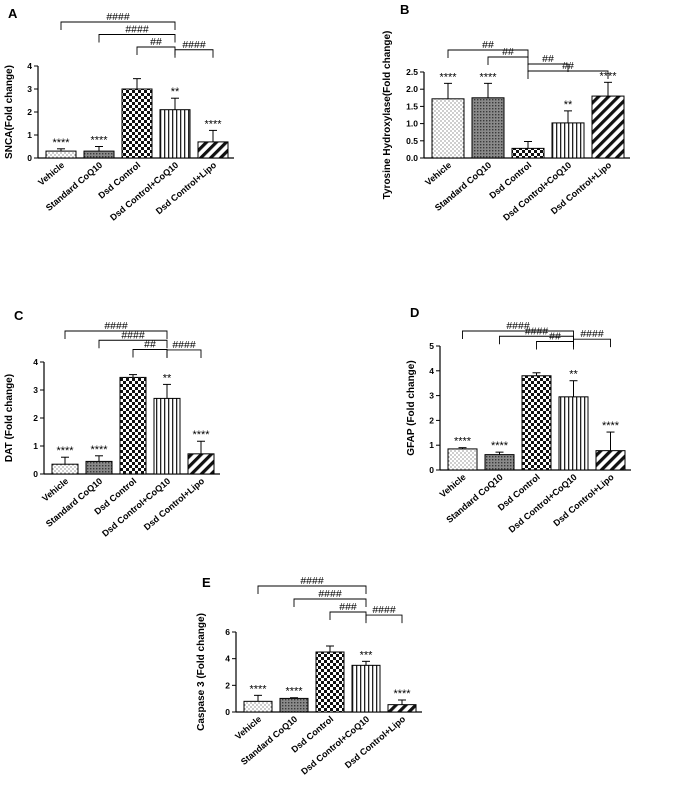  Describe the element at coordinates (174, 504) in the screenshot. I see `category-label: Dsd Control+Lipo` at that location.